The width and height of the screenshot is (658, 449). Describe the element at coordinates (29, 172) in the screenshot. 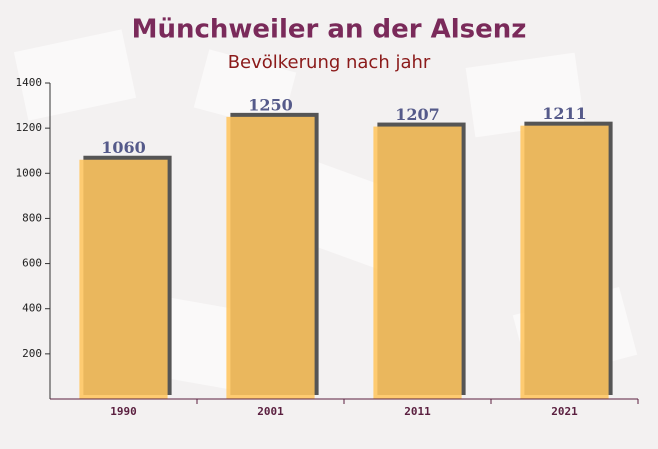

I see `y-tick-label: 1000` at that location.